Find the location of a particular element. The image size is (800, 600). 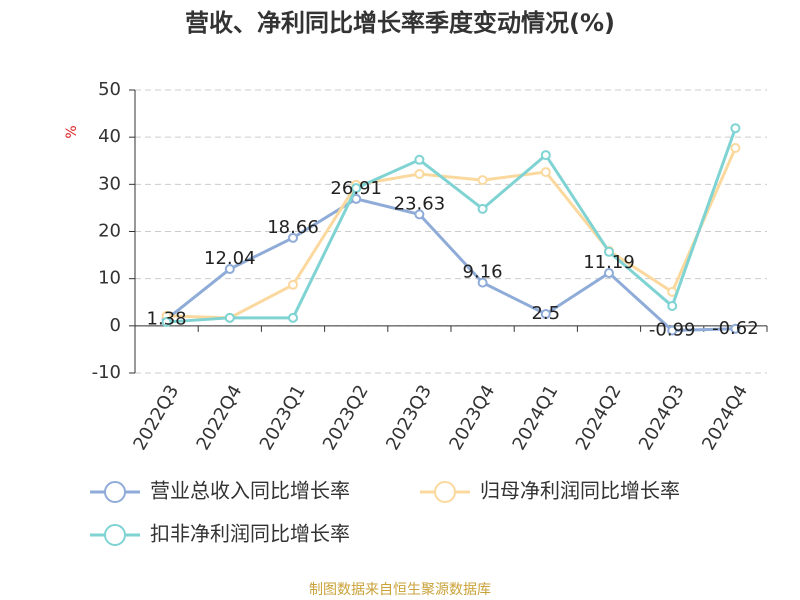

data-label: 26.91 is located at coordinates (356, 188).